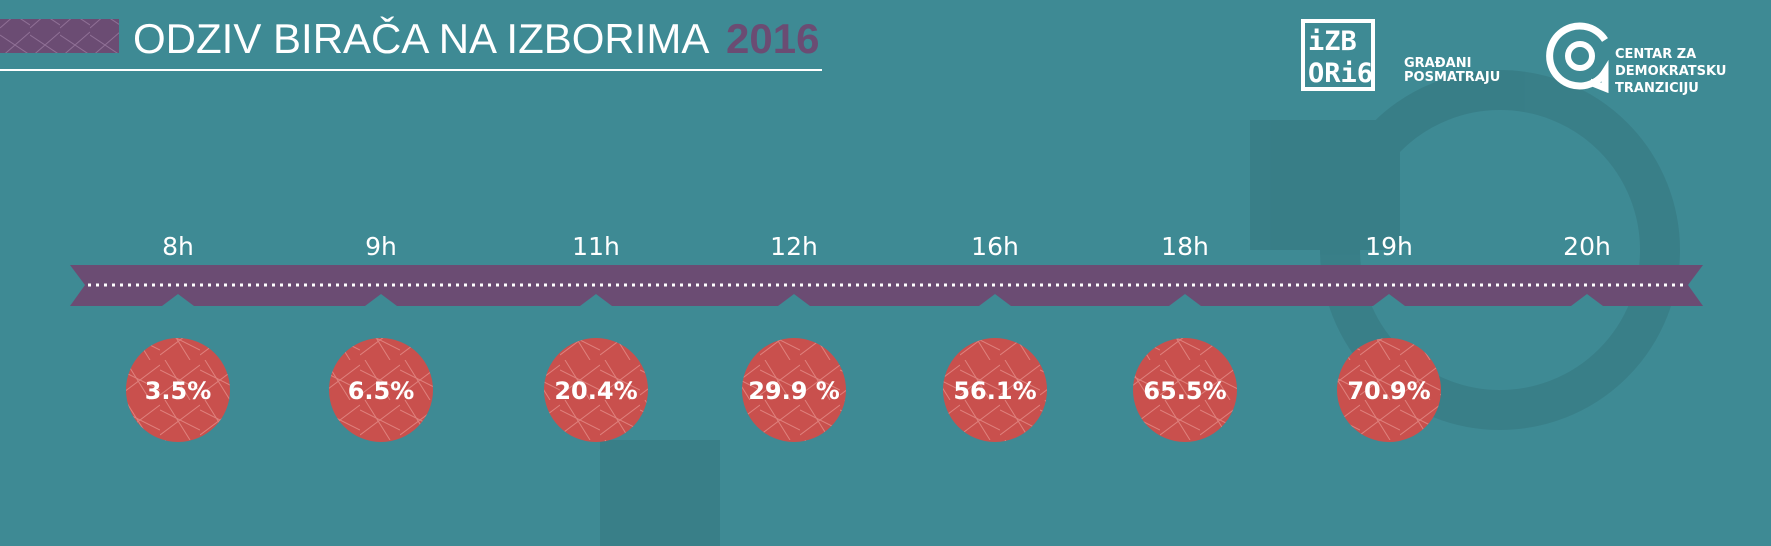 This screenshot has width=1771, height=546. I want to click on turnout-label: 56.1%, so click(994, 391).